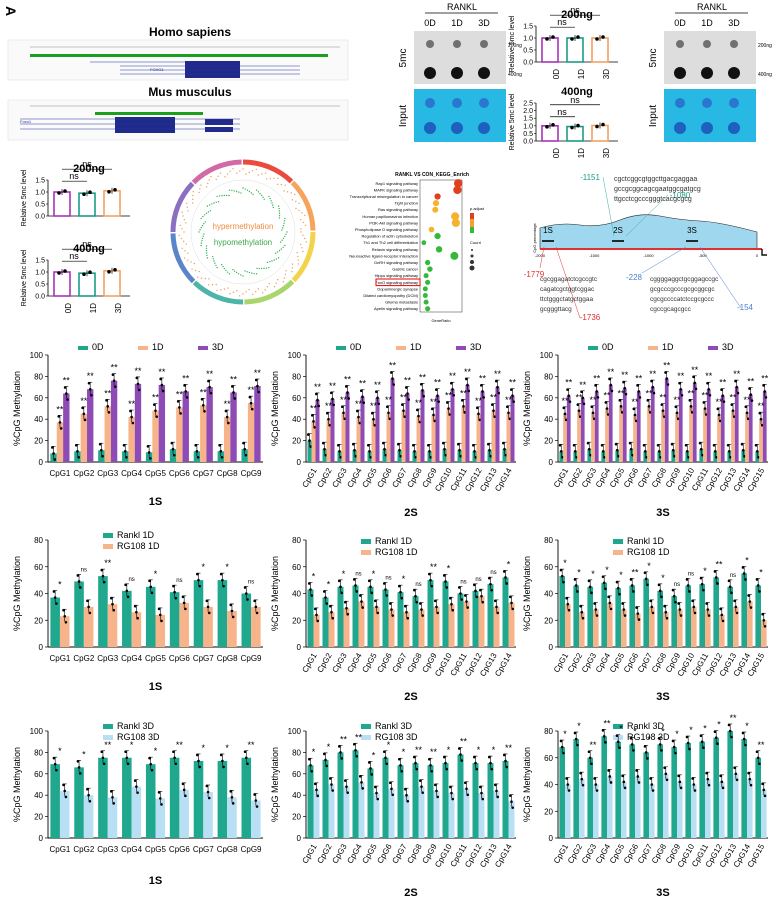  Describe the element at coordinates (157, 69) in the screenshot. I see `human-gene-label: FOXO1` at that location.